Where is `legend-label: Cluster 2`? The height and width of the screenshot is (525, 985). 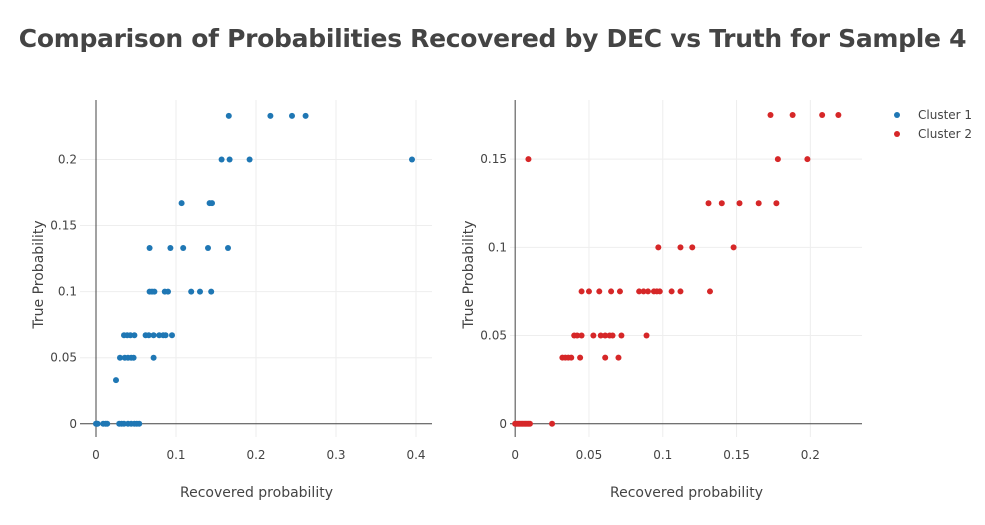
legend-label: Cluster 2 is located at coordinates (945, 134).